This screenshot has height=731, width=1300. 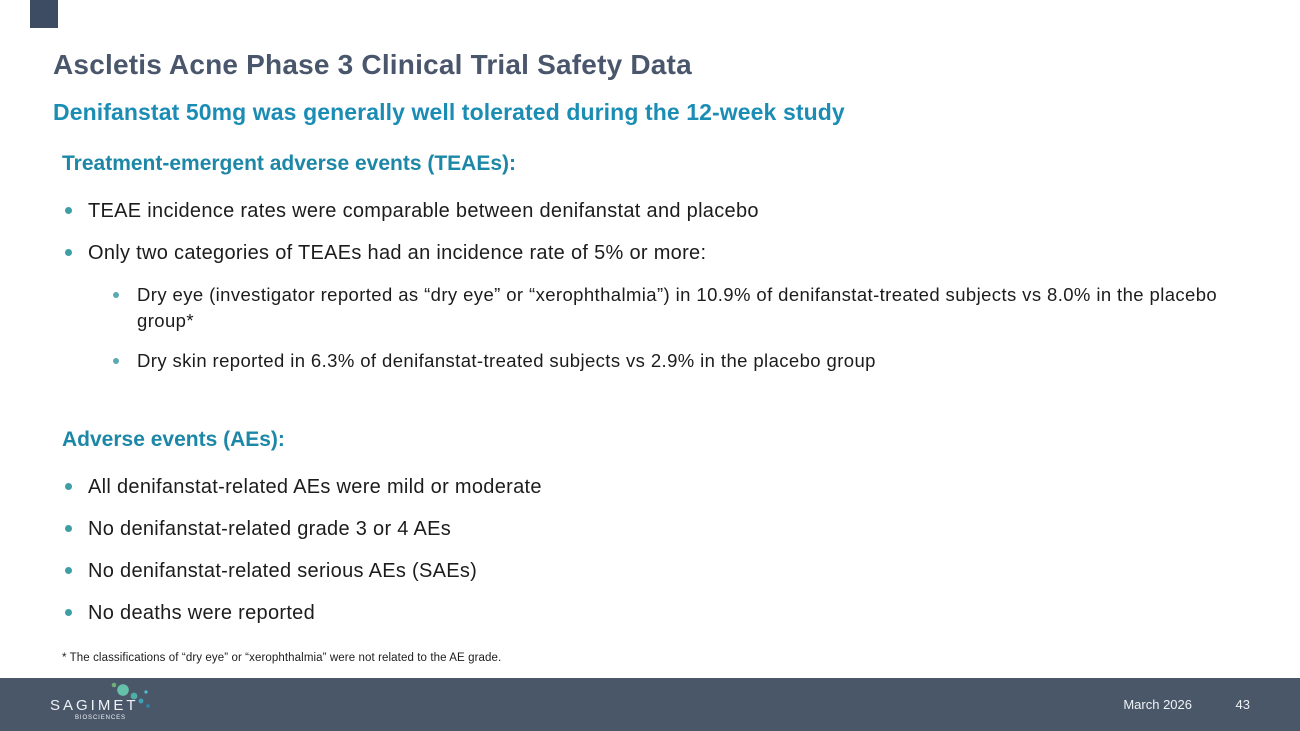 I want to click on bullet-text: No deaths were reported, so click(x=202, y=613).